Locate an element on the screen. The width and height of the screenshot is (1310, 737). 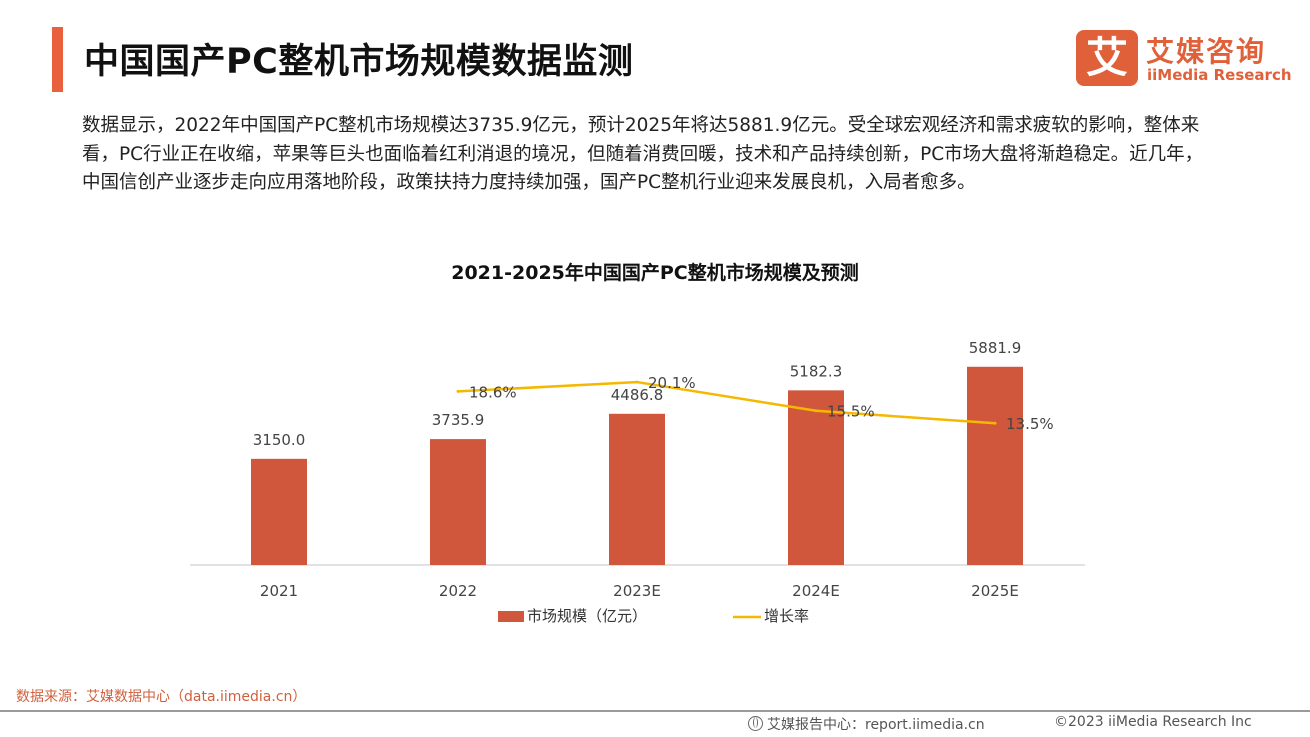
growth-rate-line is located at coordinates (726, 402).